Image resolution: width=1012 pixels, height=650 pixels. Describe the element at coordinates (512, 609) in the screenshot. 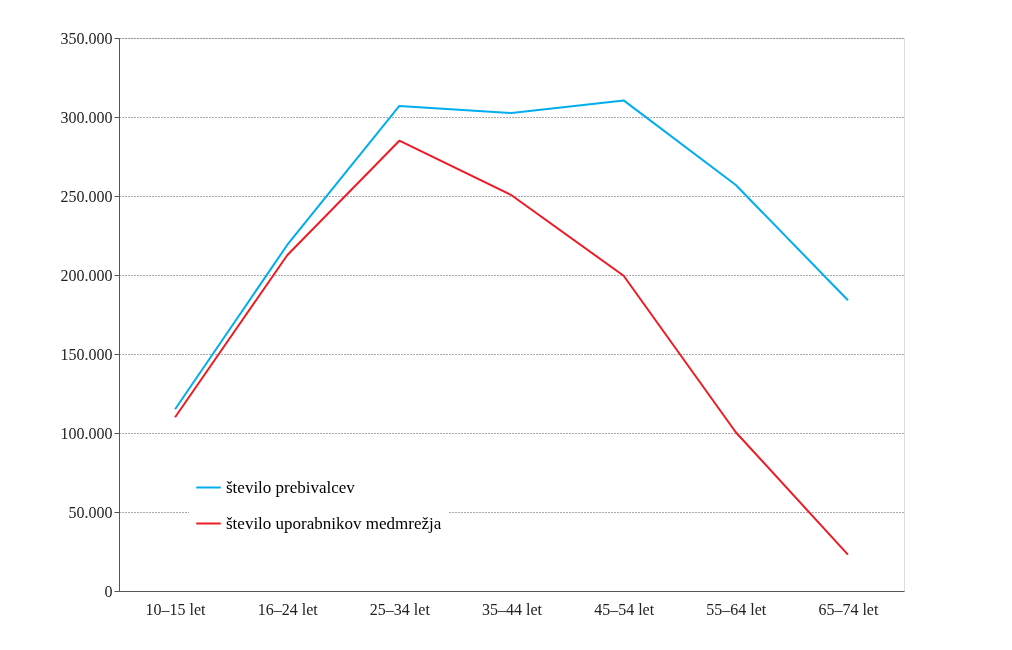

I see `x-tick-label: 35–44 let` at that location.